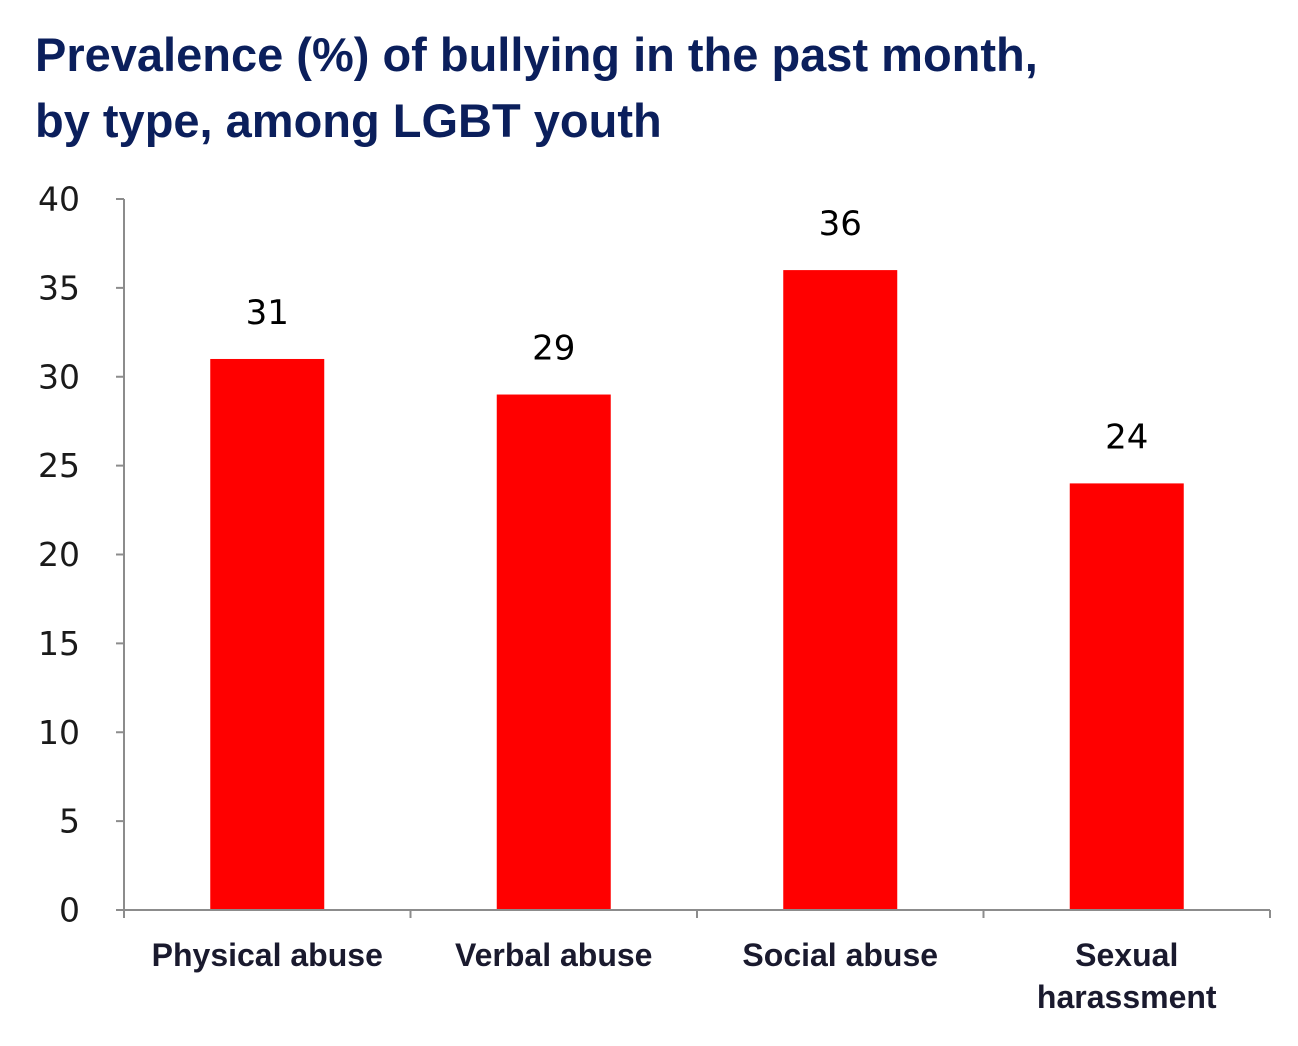  What do you see at coordinates (59, 643) in the screenshot?
I see `y-tick-label: 15` at bounding box center [59, 643].